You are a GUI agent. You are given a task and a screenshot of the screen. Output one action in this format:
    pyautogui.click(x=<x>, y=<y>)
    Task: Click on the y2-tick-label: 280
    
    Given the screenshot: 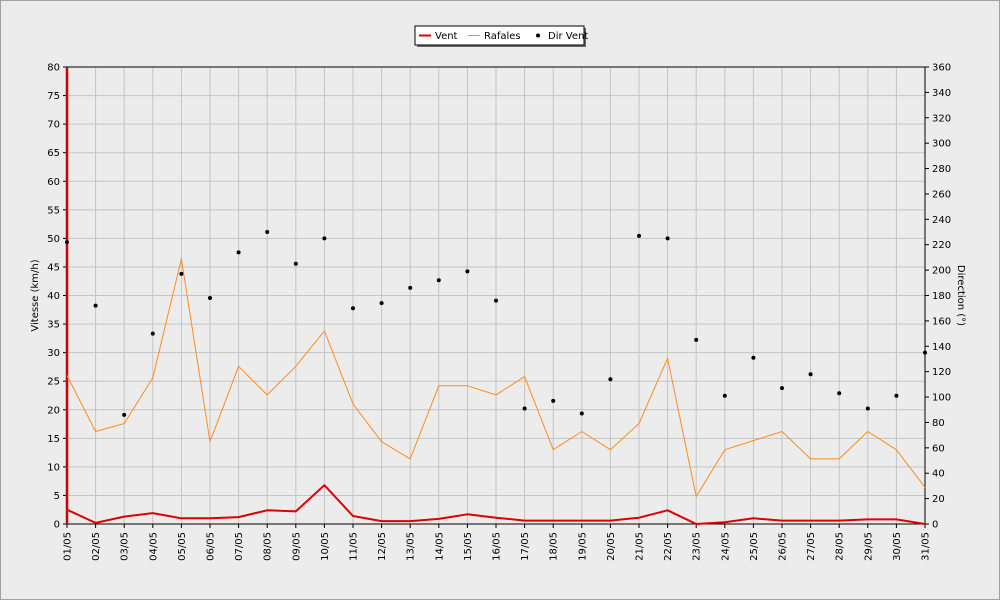 What is the action you would take?
    pyautogui.click(x=941, y=169)
    